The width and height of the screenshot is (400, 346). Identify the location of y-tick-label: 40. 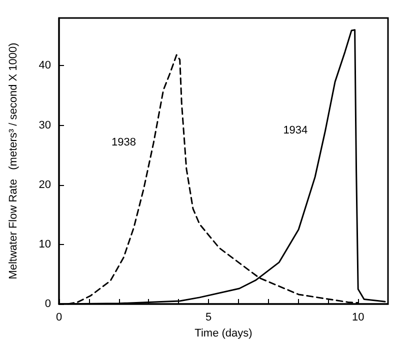
(44, 66).